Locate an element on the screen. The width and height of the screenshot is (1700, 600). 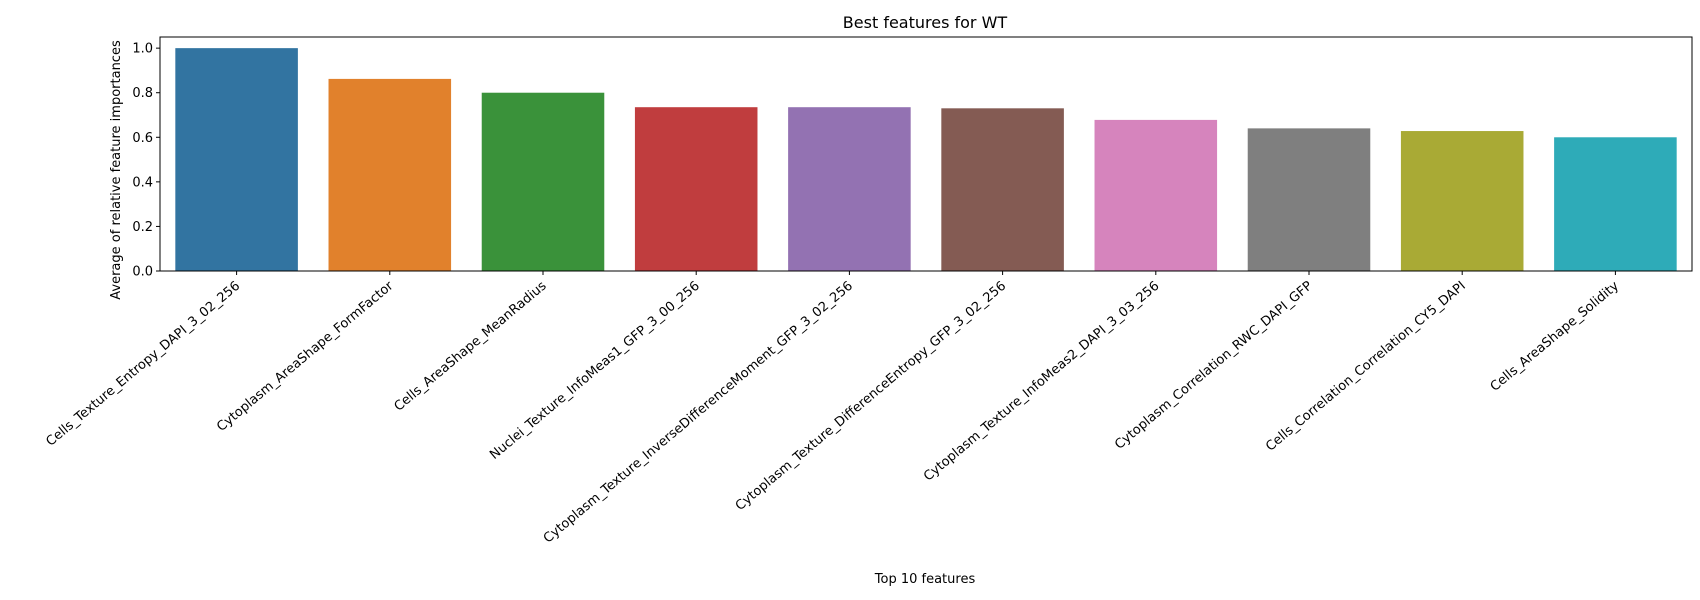
x-tick-label: Cells_AreaShape_MeanRadius is located at coordinates (471, 346).